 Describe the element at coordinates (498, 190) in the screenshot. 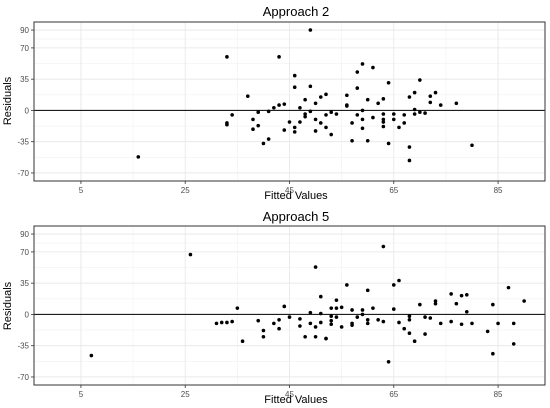

I see `x-tick-label: 85` at that location.